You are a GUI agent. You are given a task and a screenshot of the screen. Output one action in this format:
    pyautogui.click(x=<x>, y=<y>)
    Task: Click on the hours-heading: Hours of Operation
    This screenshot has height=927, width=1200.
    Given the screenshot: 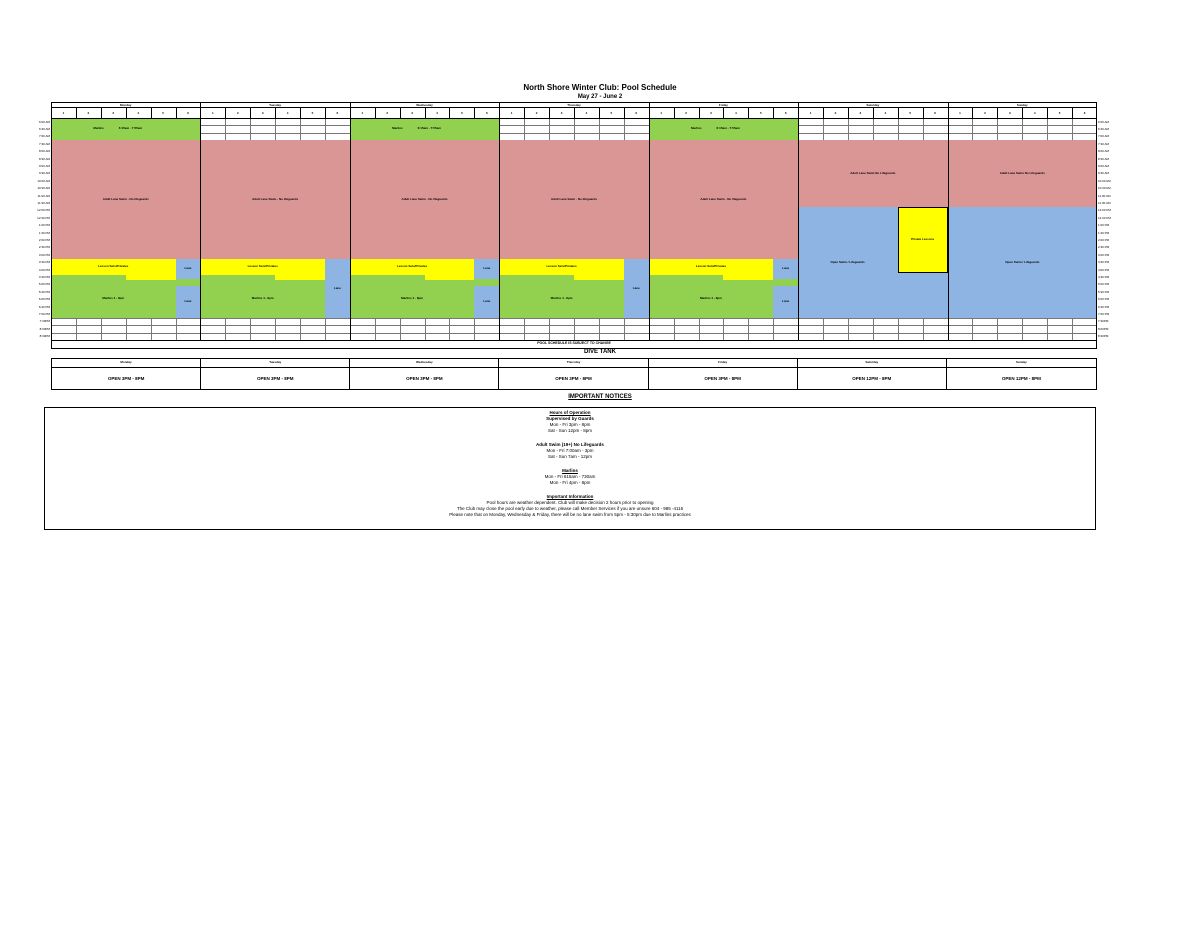 What is the action you would take?
    pyautogui.click(x=570, y=412)
    